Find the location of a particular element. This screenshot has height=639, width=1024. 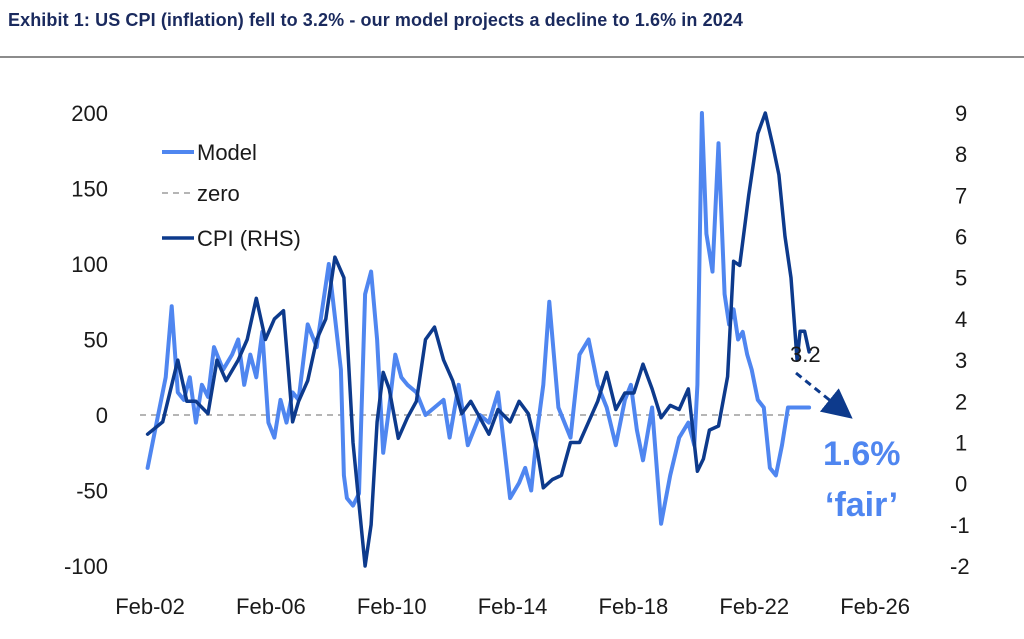

right-axis-tick-label: 6 is located at coordinates (961, 237).